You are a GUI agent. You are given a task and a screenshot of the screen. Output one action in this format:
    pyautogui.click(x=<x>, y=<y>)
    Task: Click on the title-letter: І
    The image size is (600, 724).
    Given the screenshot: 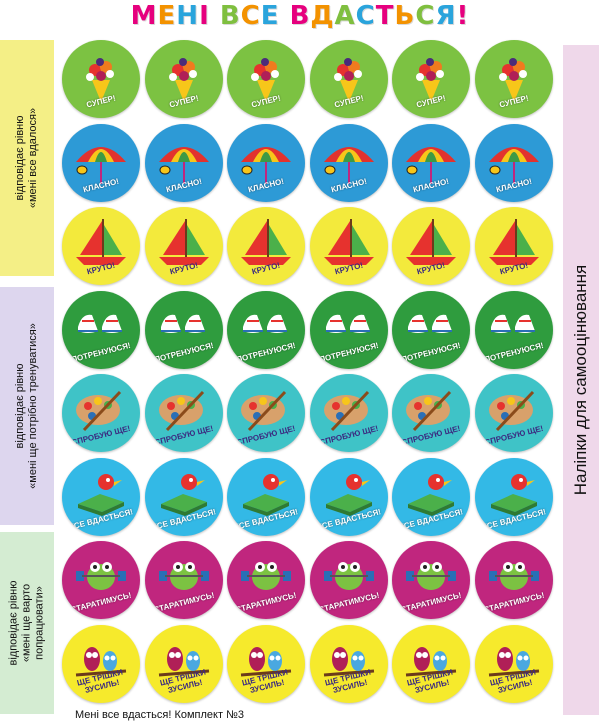 What is the action you would take?
    pyautogui.click(x=204, y=16)
    